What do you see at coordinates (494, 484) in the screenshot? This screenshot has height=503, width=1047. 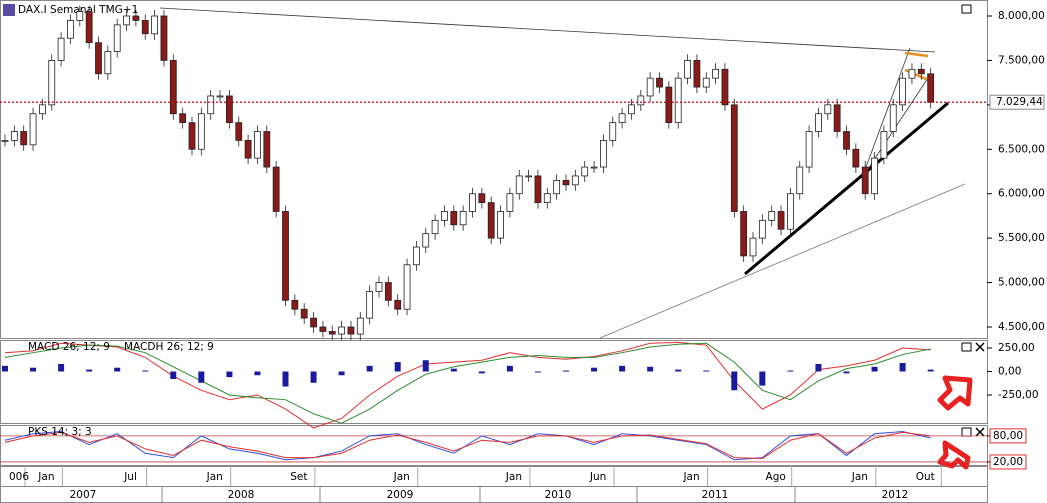 I see `time-axis-panel` at bounding box center [494, 484].